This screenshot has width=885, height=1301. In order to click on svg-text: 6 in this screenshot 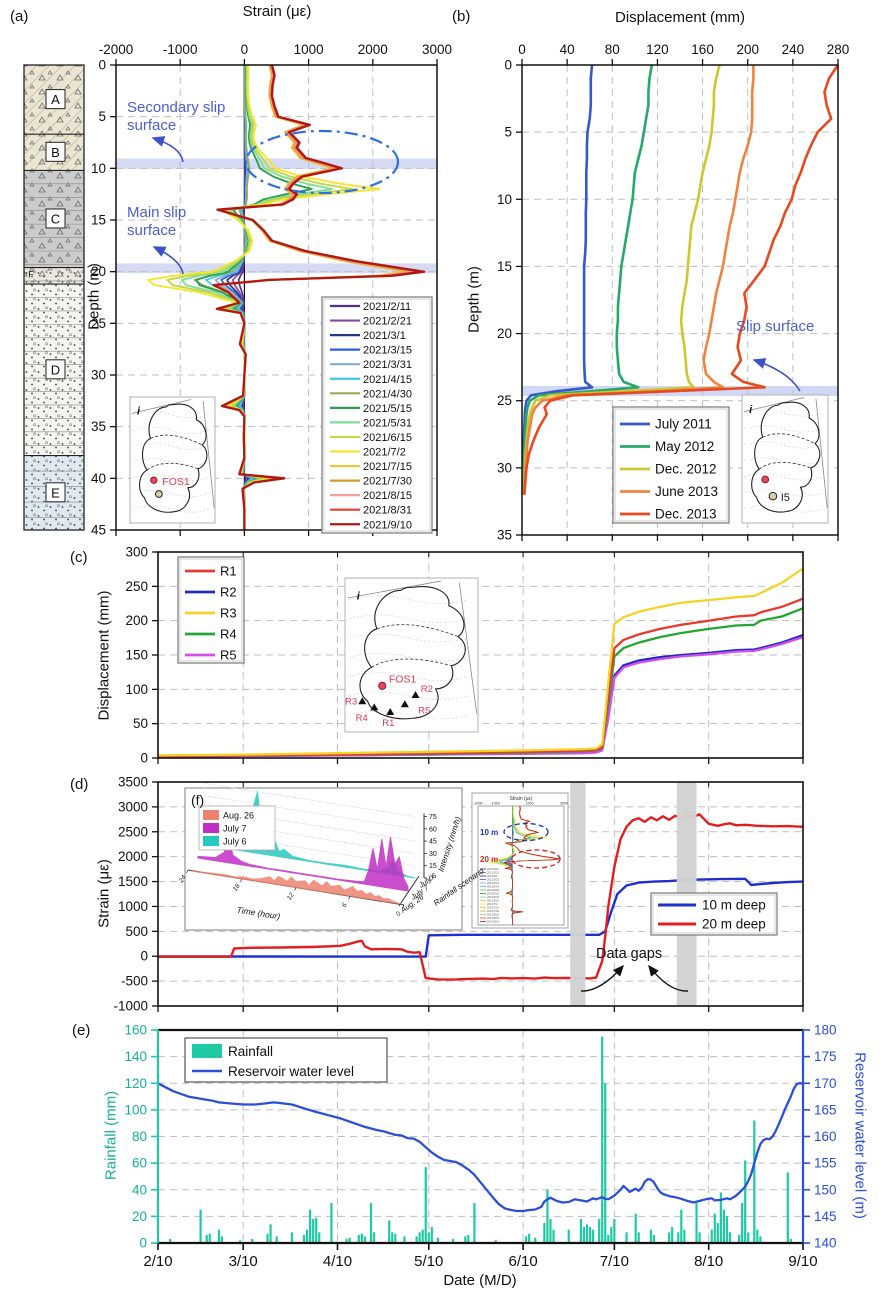, I will do `click(345, 905)`.